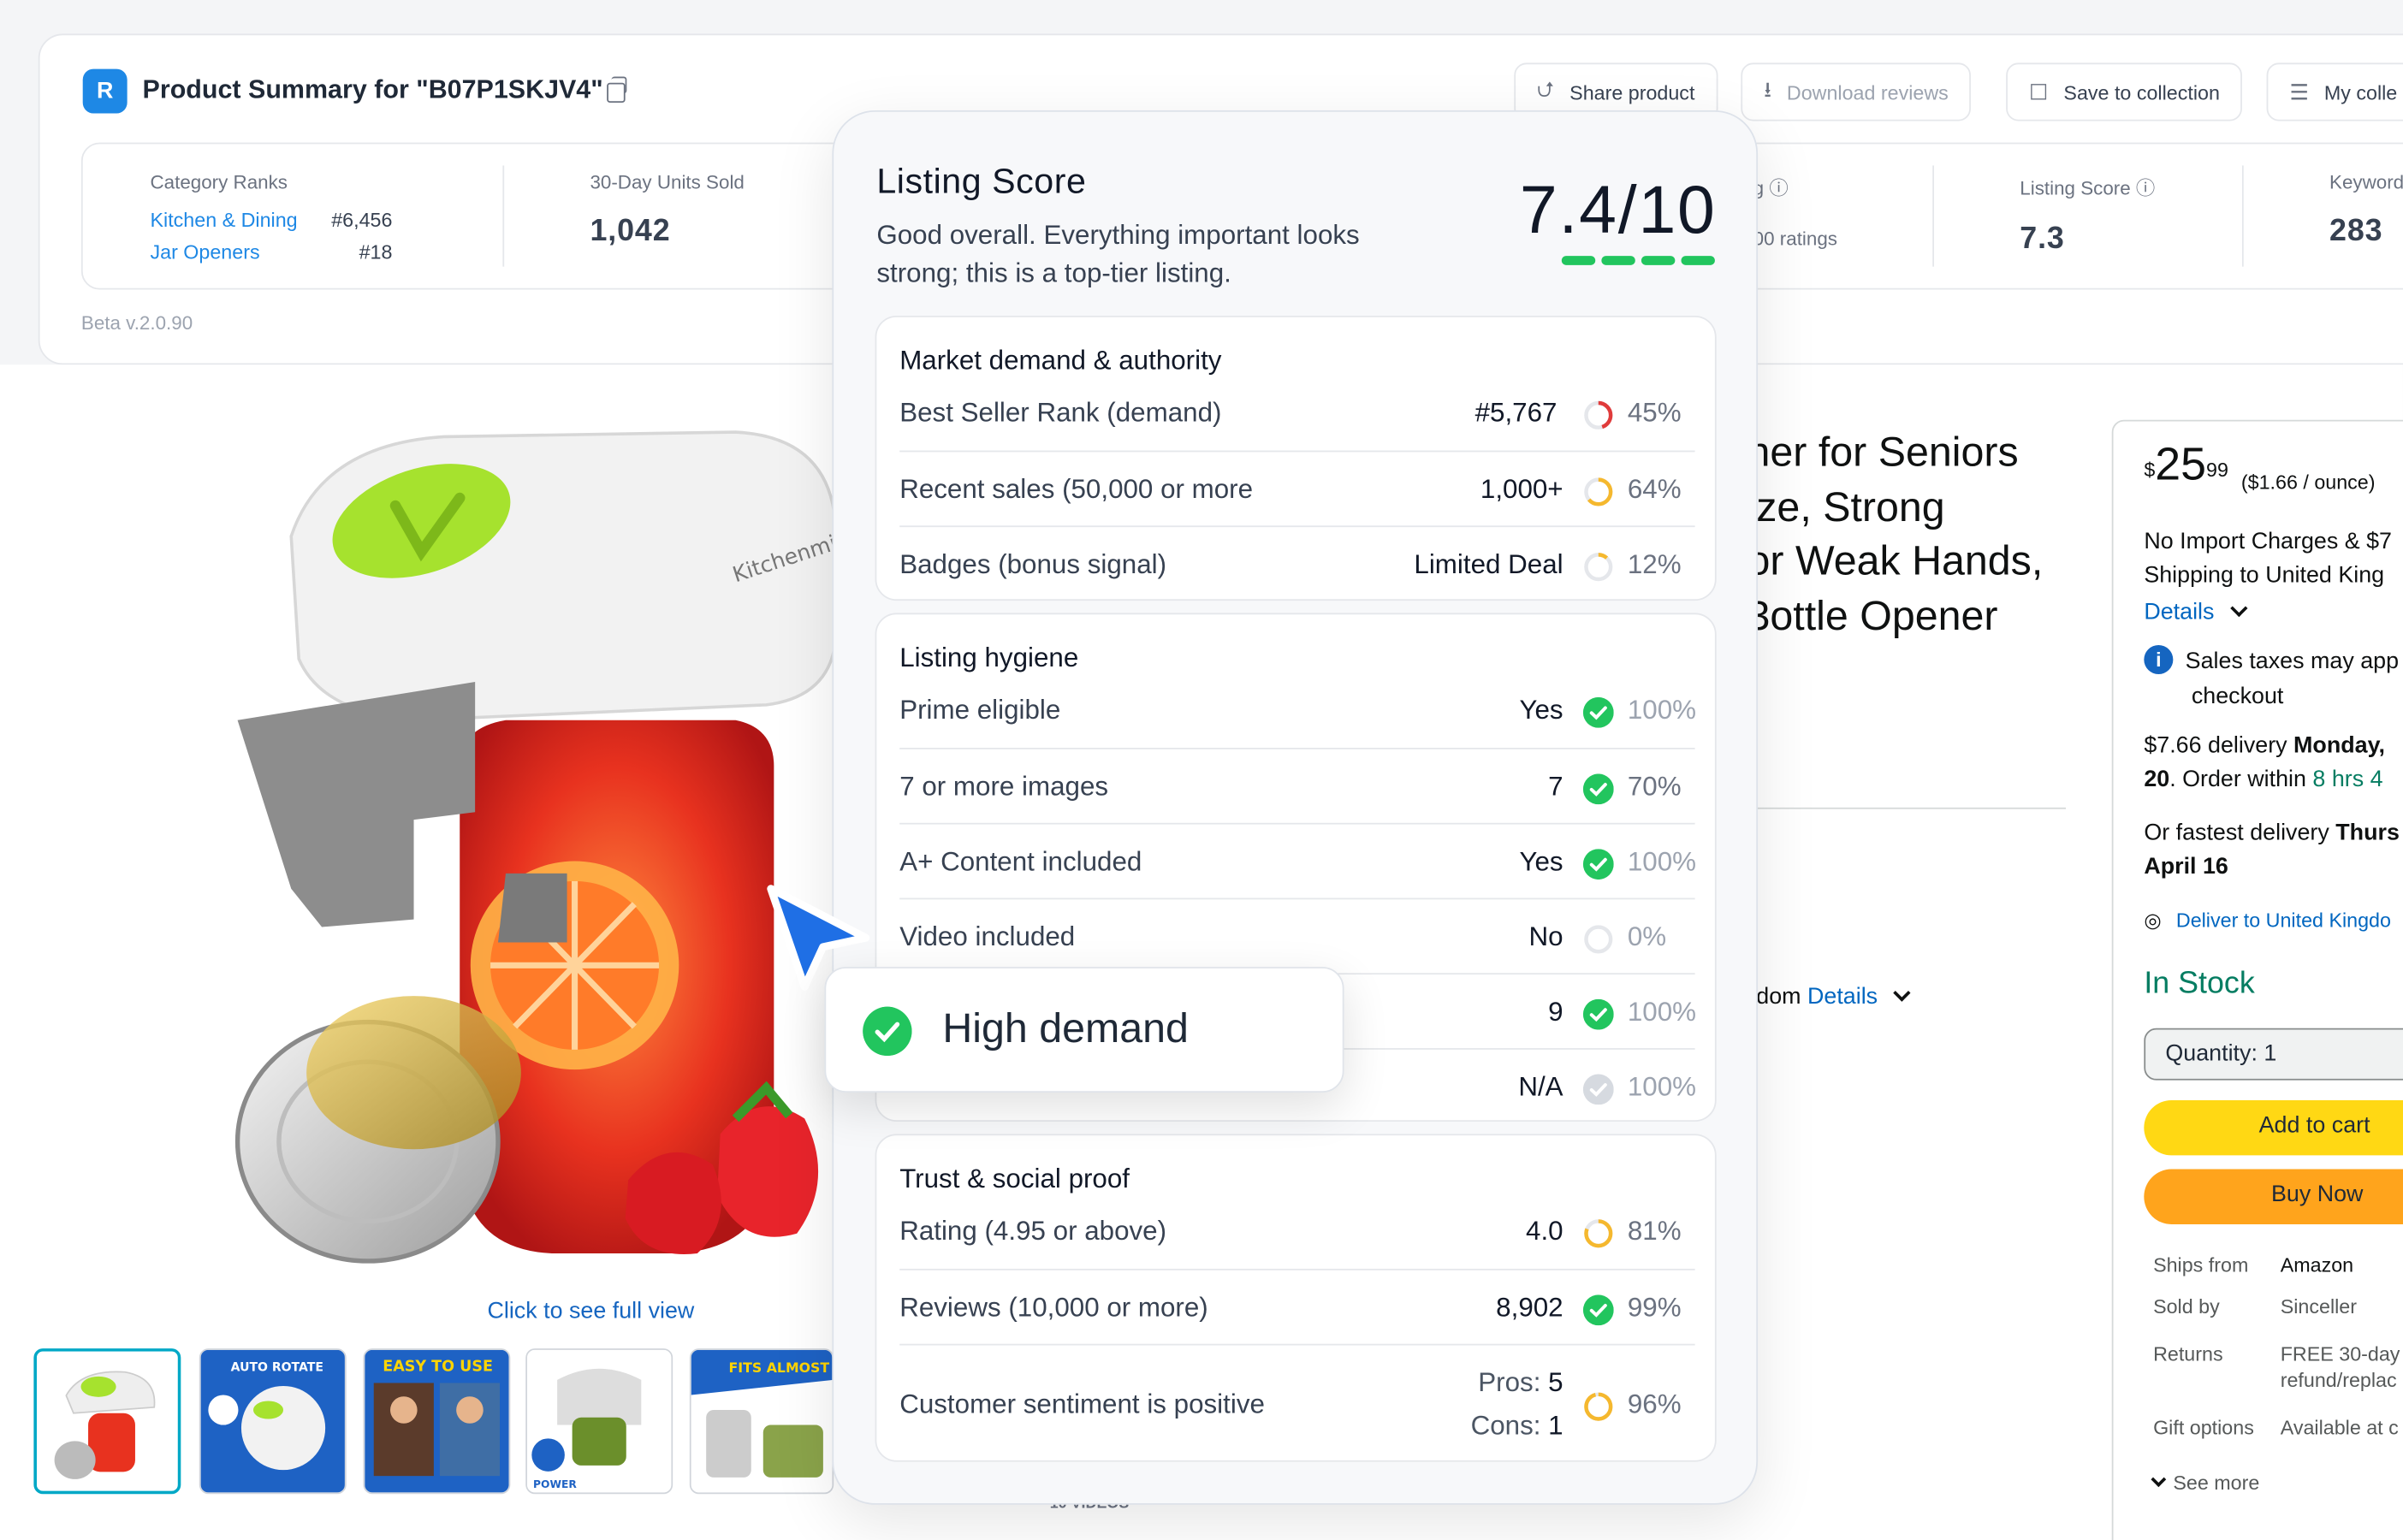  What do you see at coordinates (667, 182) in the screenshot?
I see `units-sold-label: 30-Day Units Sold` at bounding box center [667, 182].